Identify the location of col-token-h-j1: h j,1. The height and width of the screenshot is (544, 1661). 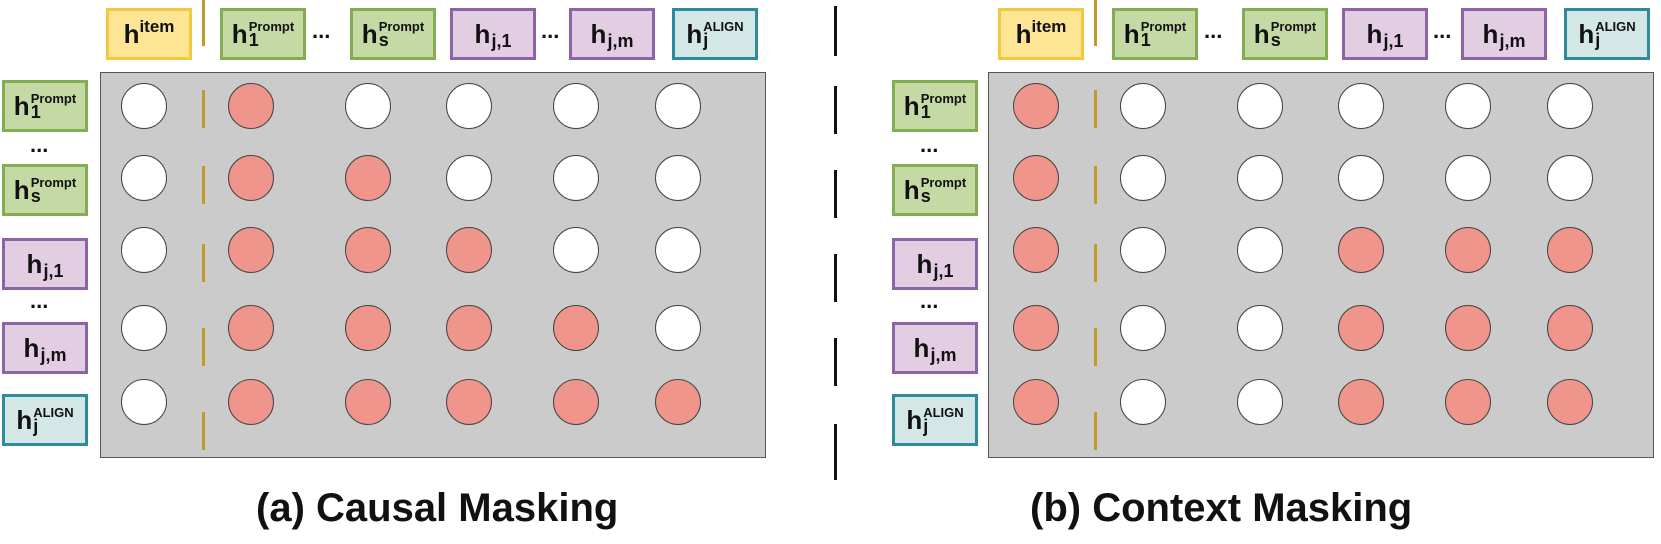
(493, 34).